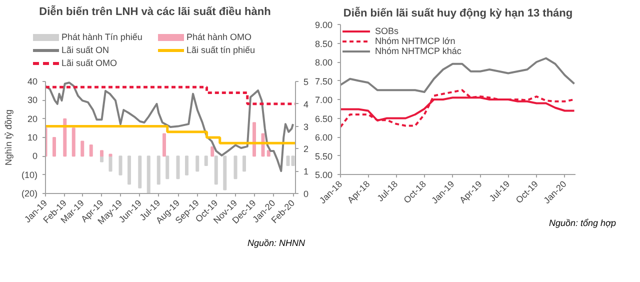  I want to click on y-tick-label: (10), so click(29, 175).